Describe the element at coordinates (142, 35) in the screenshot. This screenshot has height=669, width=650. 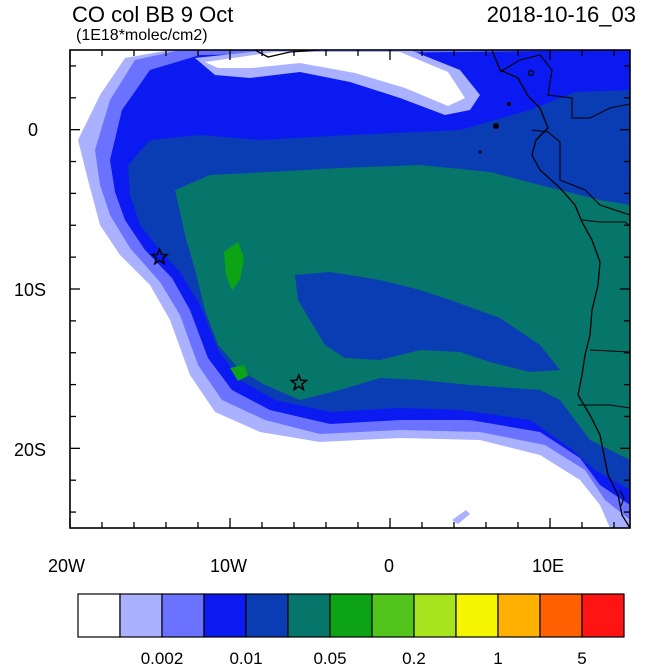
I see `plot-units: (1E18*molec/cm2)` at that location.